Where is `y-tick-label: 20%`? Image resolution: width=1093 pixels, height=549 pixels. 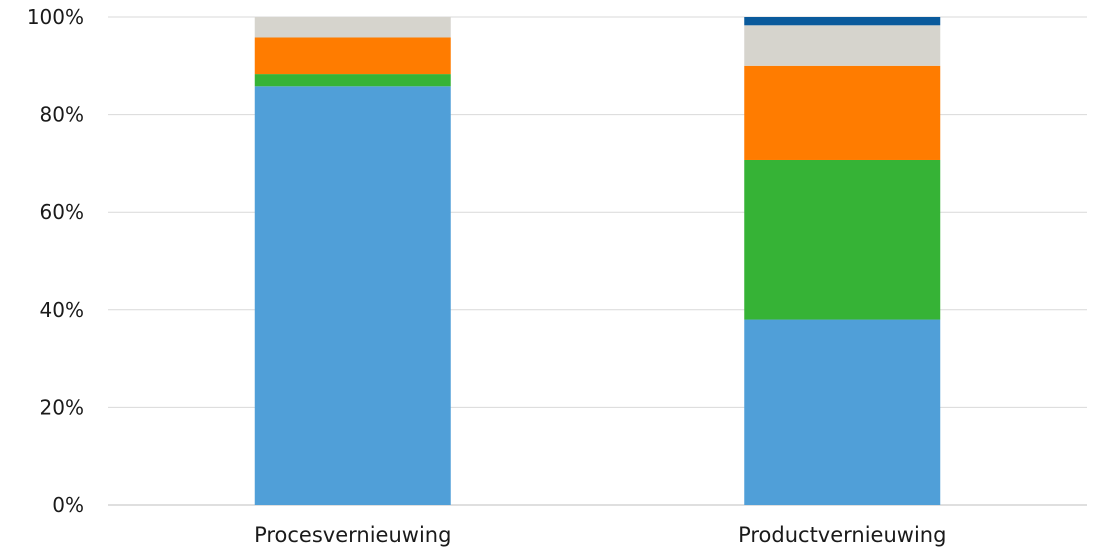 y-tick-label: 20% is located at coordinates (62, 407).